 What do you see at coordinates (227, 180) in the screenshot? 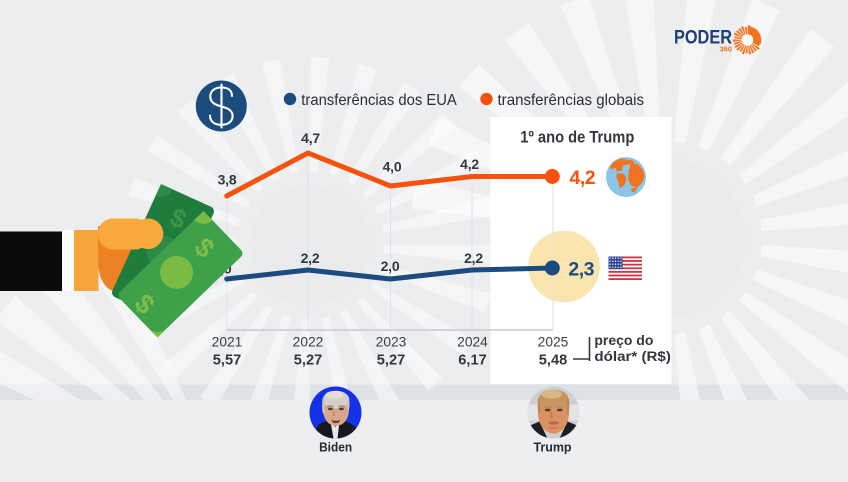
I see `svg-text: 3,8` at bounding box center [227, 180].